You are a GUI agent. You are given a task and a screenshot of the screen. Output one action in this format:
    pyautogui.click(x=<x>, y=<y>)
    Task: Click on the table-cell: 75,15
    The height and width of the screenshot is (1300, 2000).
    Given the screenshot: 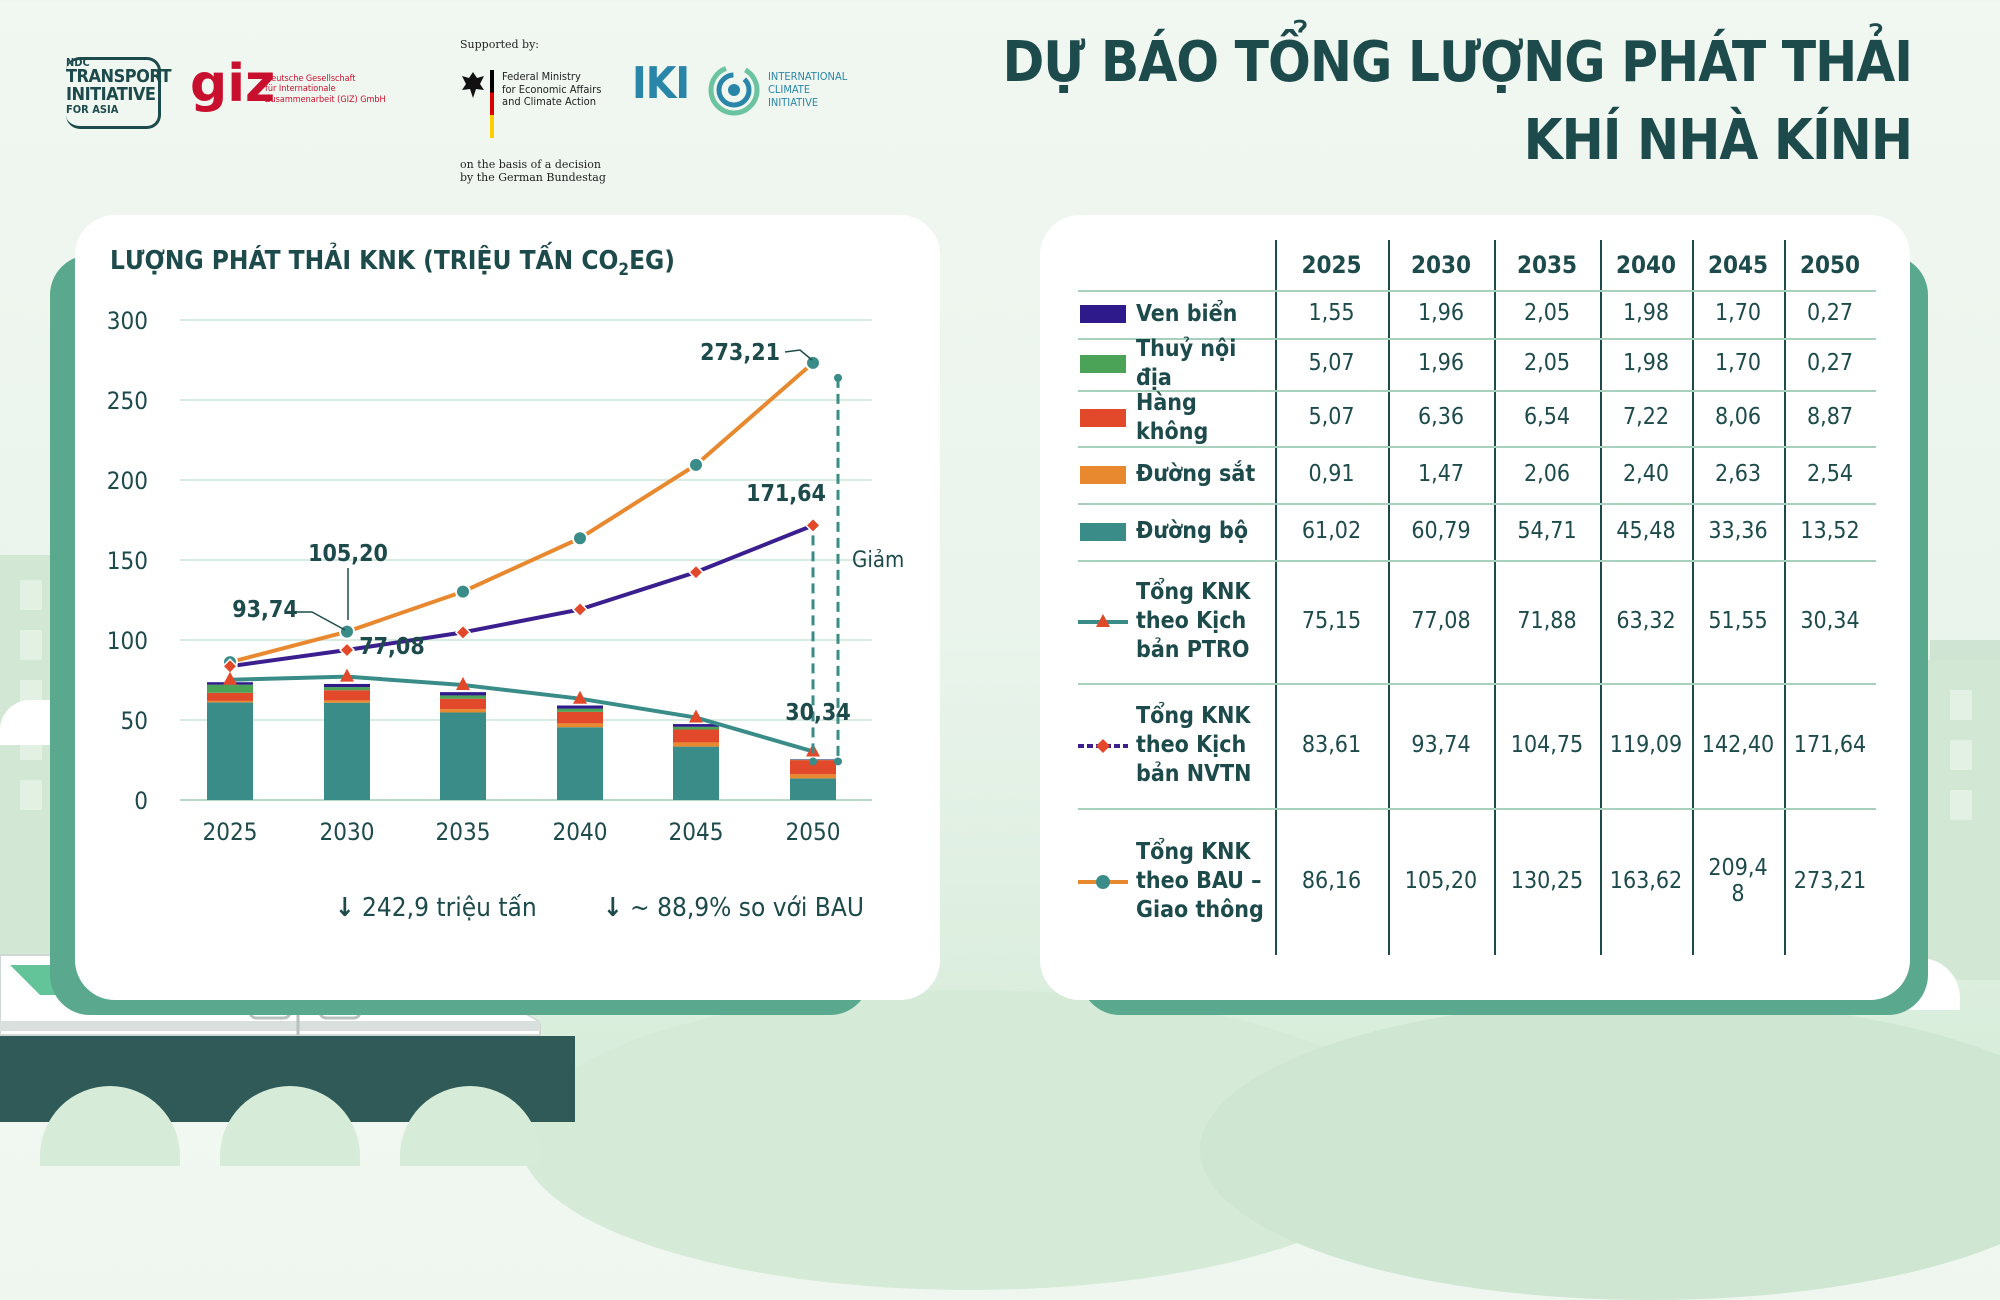 What is the action you would take?
    pyautogui.click(x=1331, y=621)
    